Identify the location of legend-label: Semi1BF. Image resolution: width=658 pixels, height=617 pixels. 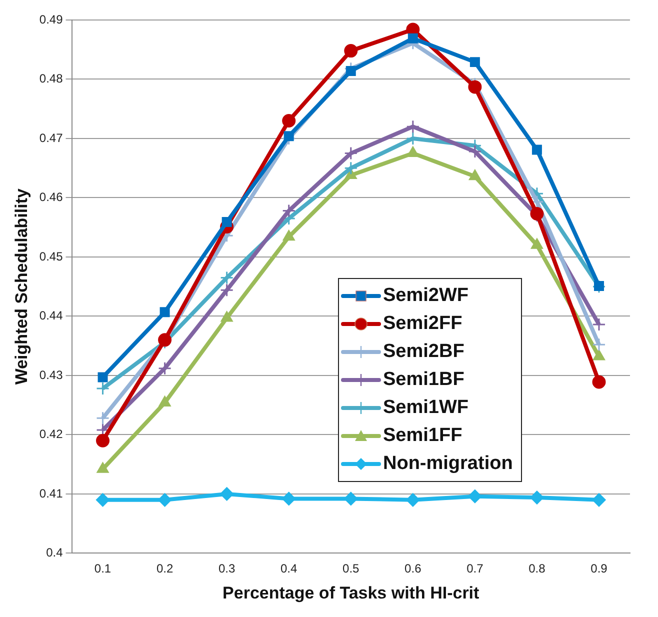
(423, 380).